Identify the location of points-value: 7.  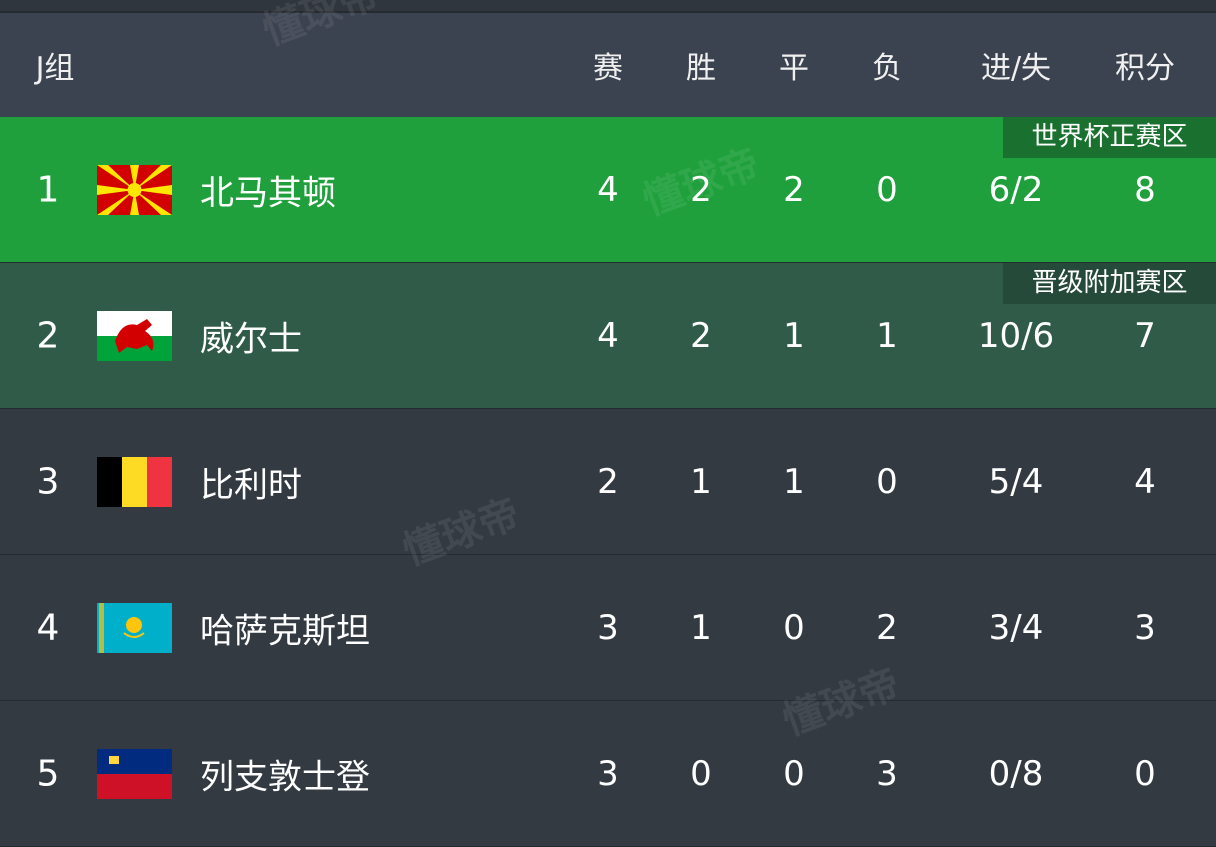
(1145, 335).